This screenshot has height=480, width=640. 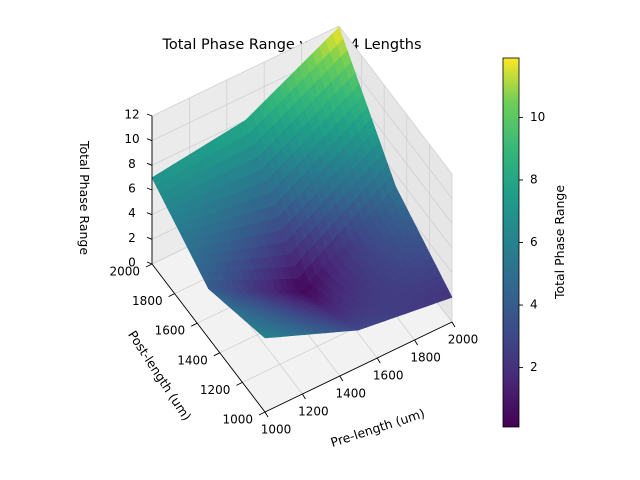 What do you see at coordinates (523, 242) in the screenshot?
I see `colorbar: 2 4 6 8 10` at bounding box center [523, 242].